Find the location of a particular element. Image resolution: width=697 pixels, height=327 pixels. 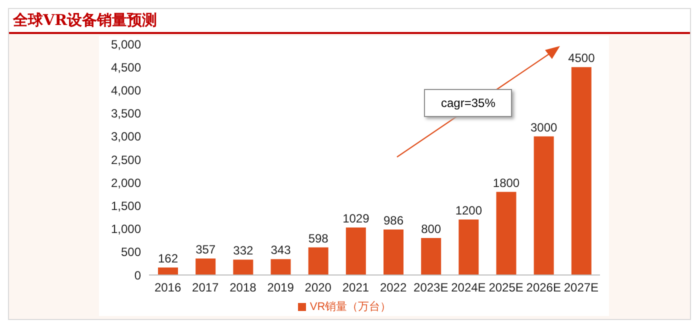

data-label: 1800 is located at coordinates (506, 183).